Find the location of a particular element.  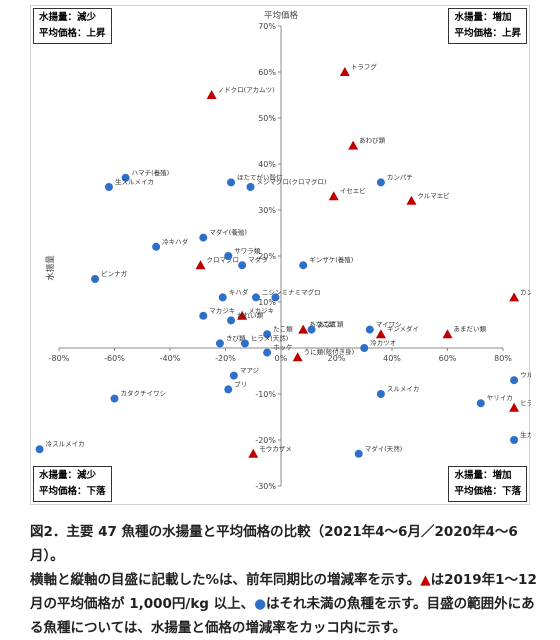

point-label: ギンザケ(養殖) is located at coordinates (331, 259).